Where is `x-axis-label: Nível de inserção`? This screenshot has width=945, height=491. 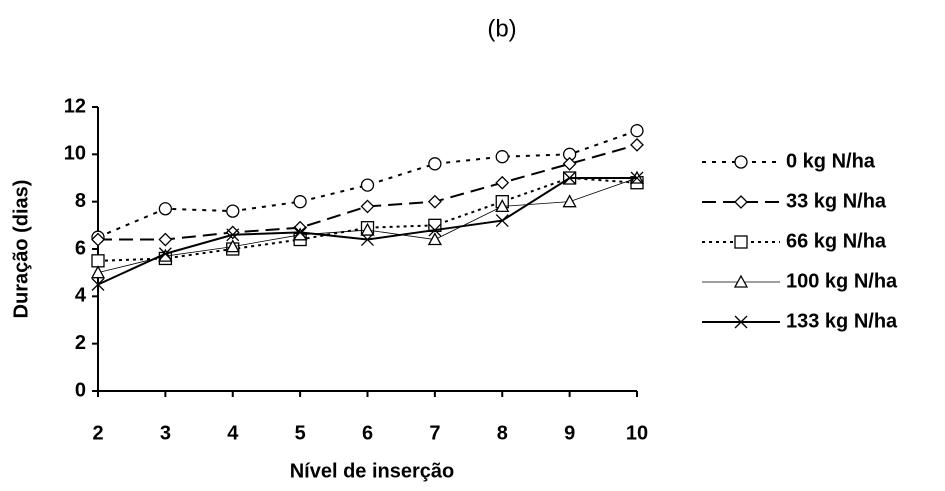
x-axis-label: Nível de inserção is located at coordinates (372, 471).